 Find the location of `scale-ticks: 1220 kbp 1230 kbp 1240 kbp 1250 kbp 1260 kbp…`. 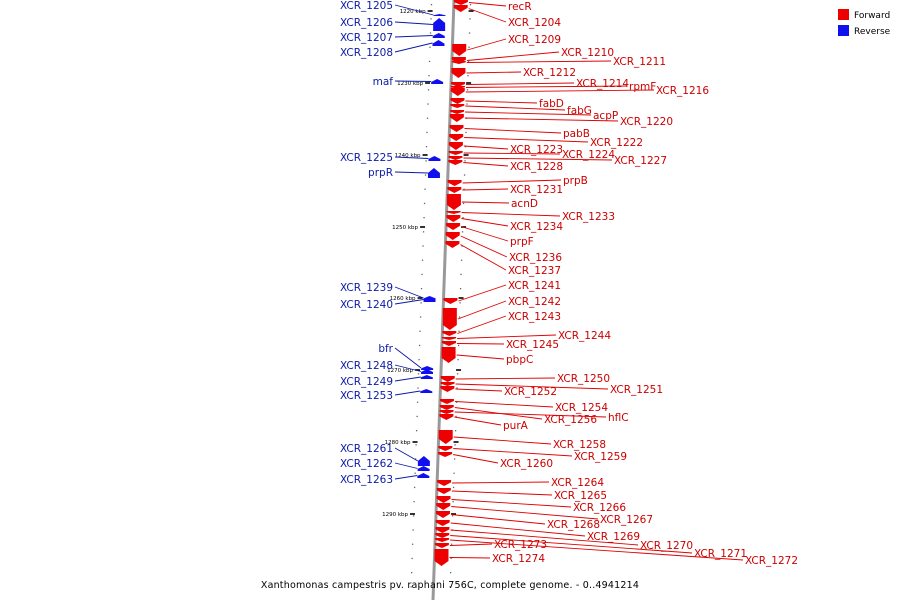

scale-ticks: 1220 kbp 1230 kbp 1240 kbp 1250 kbp 1260 kbp… is located at coordinates (428, 263).